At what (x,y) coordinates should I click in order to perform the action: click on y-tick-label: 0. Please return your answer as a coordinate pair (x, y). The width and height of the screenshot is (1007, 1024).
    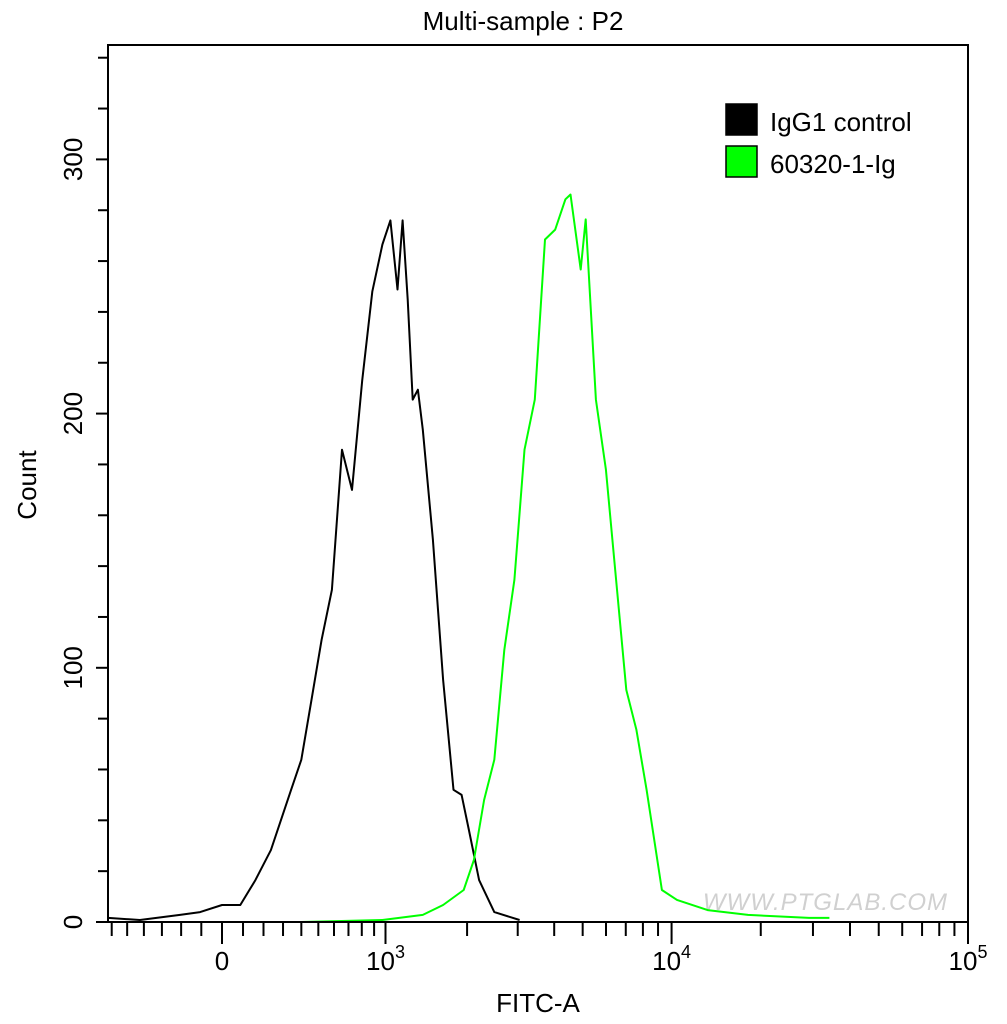
    Looking at the image, I should click on (73, 922).